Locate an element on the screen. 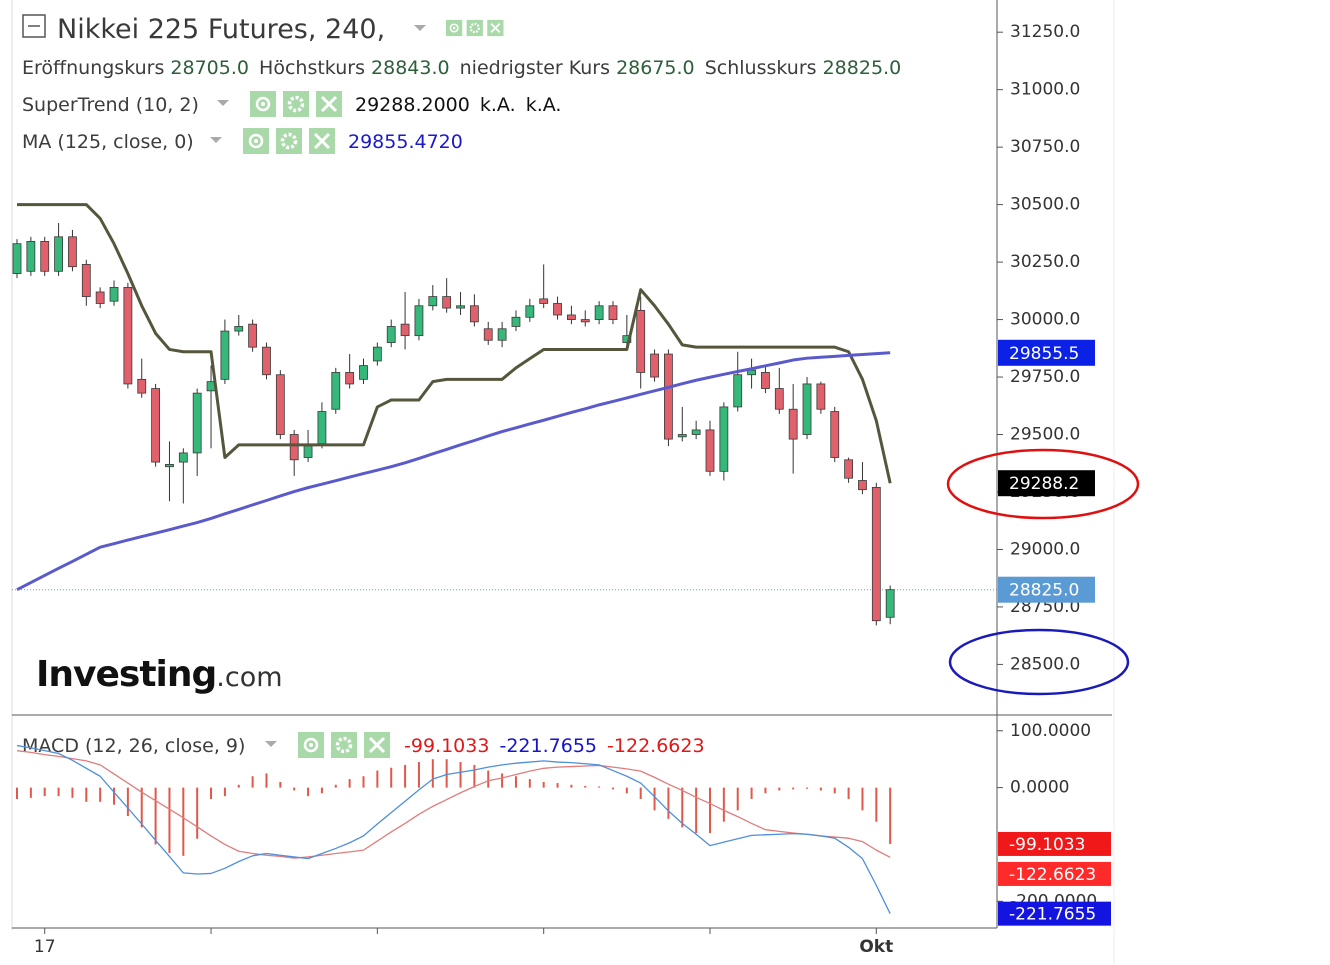 Image resolution: width=1330 pixels, height=965 pixels. ohlc-label: Eröffnungskurs is located at coordinates (93, 68).